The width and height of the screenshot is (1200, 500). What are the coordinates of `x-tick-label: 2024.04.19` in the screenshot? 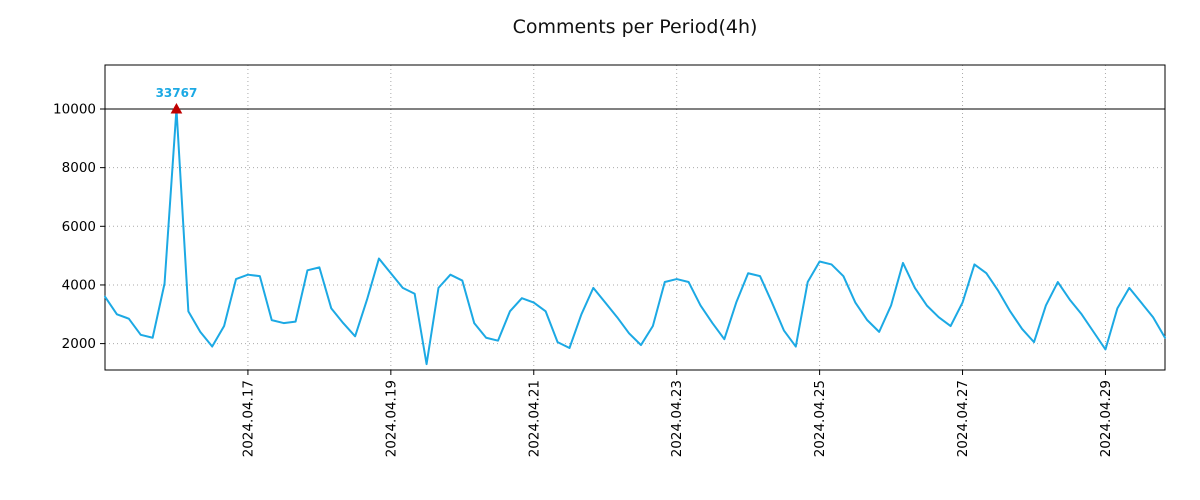 It's located at (391, 418).